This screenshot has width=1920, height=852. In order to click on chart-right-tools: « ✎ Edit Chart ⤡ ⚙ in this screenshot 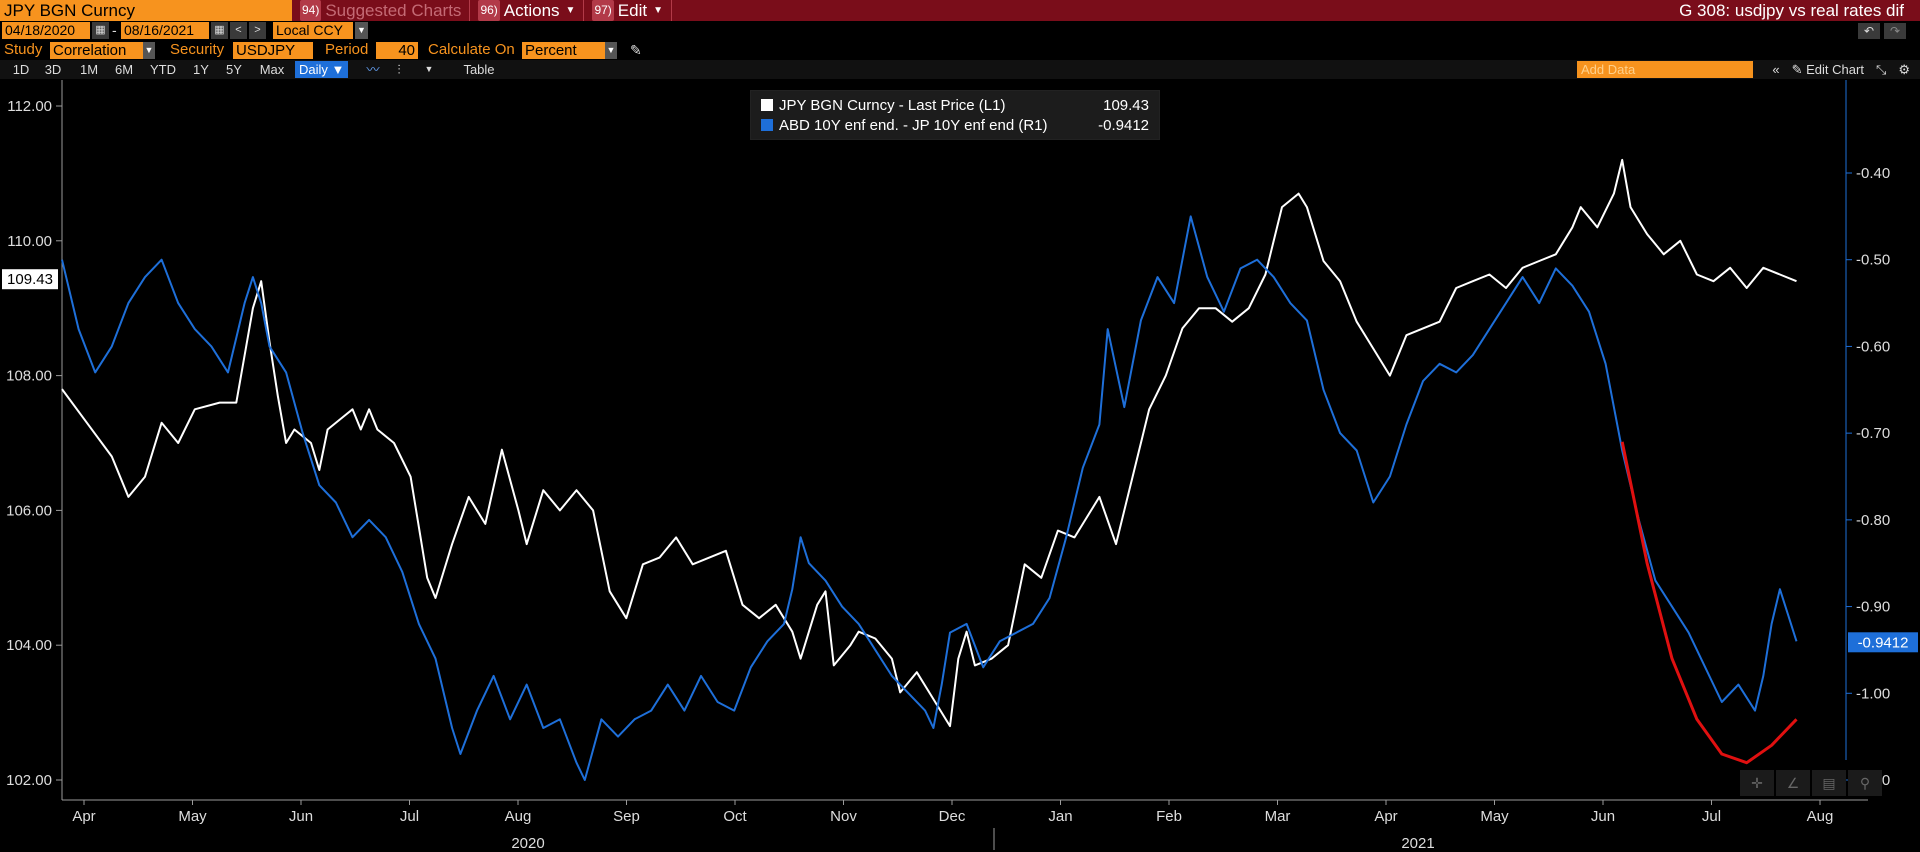, I will do `click(1841, 69)`.